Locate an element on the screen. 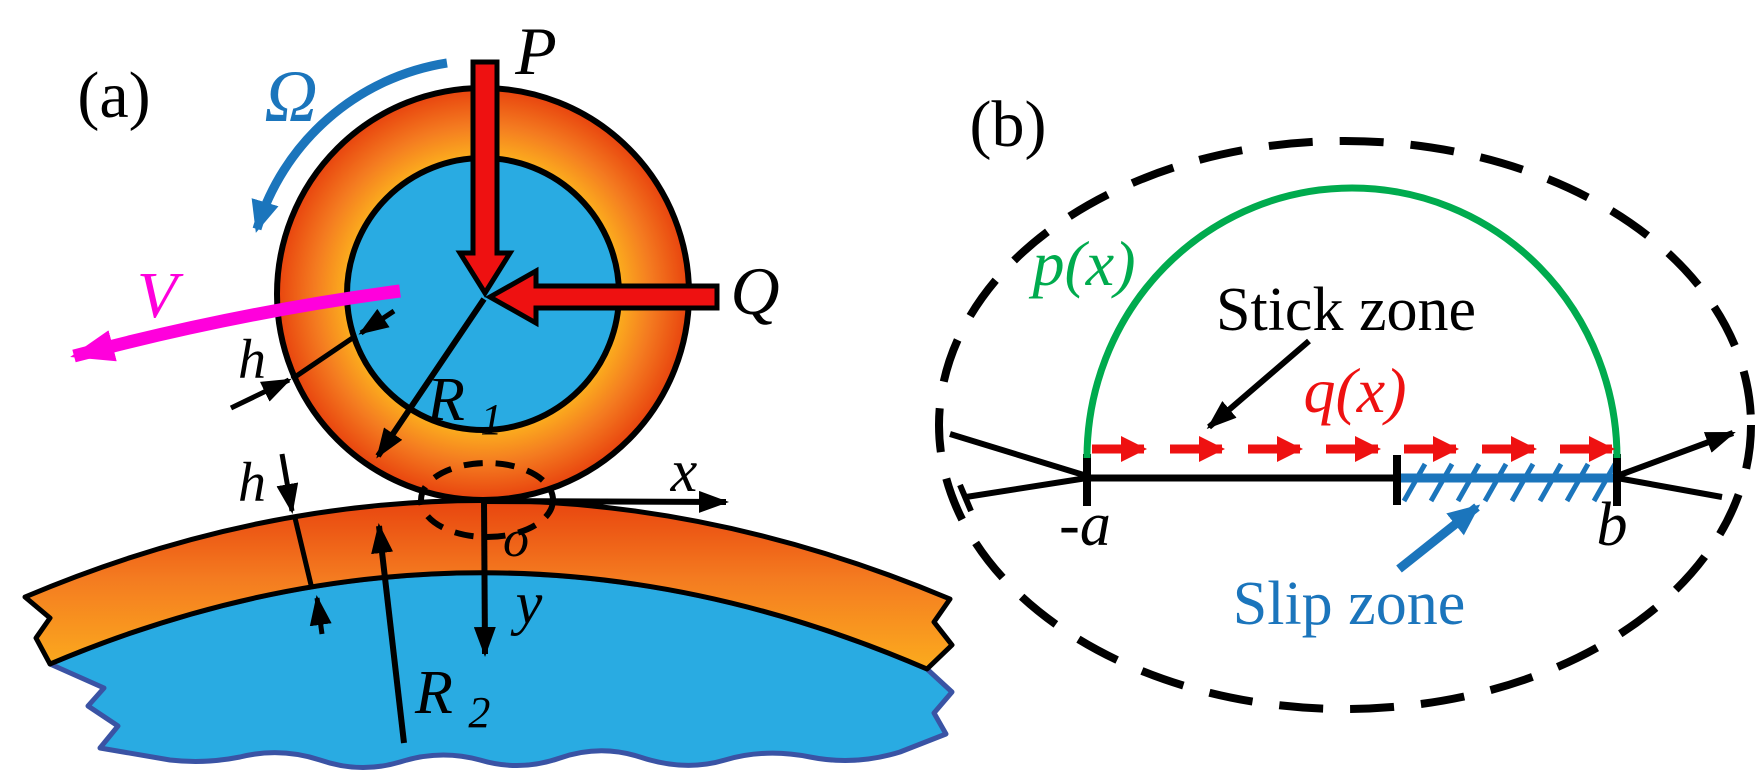 The image size is (1757, 779). r1-label: R 1 is located at coordinates (464, 405).